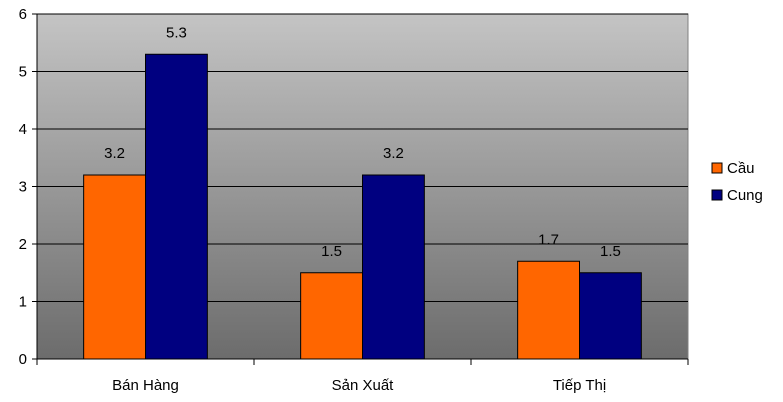 The image size is (783, 402). I want to click on y-tick-label: 6, so click(23, 14).